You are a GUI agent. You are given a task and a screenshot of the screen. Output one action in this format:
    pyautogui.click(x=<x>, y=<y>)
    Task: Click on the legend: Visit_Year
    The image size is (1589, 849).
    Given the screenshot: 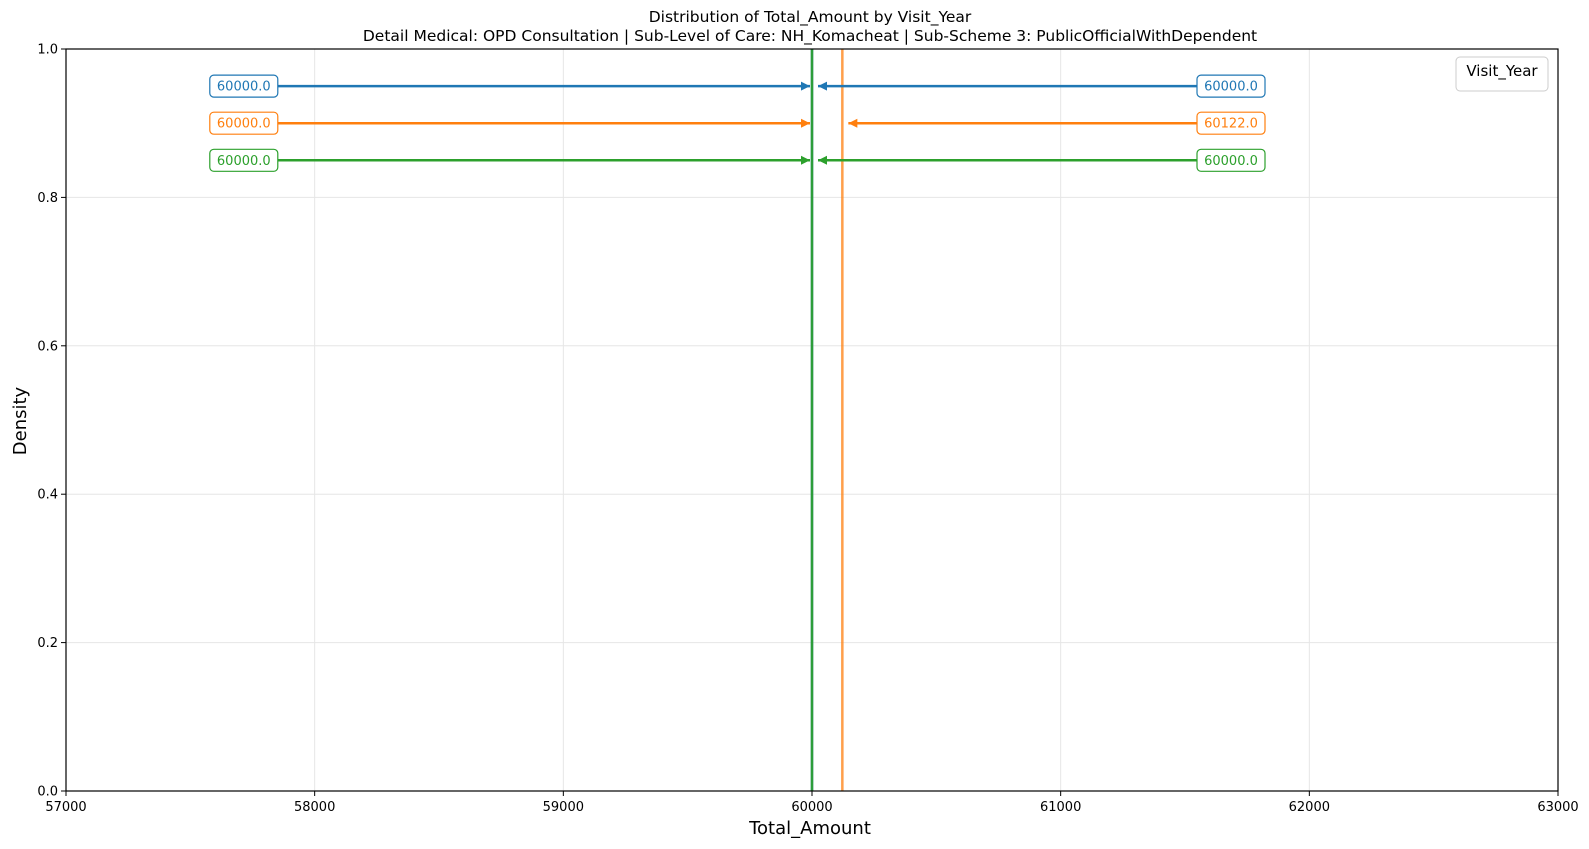 What is the action you would take?
    pyautogui.click(x=1502, y=74)
    